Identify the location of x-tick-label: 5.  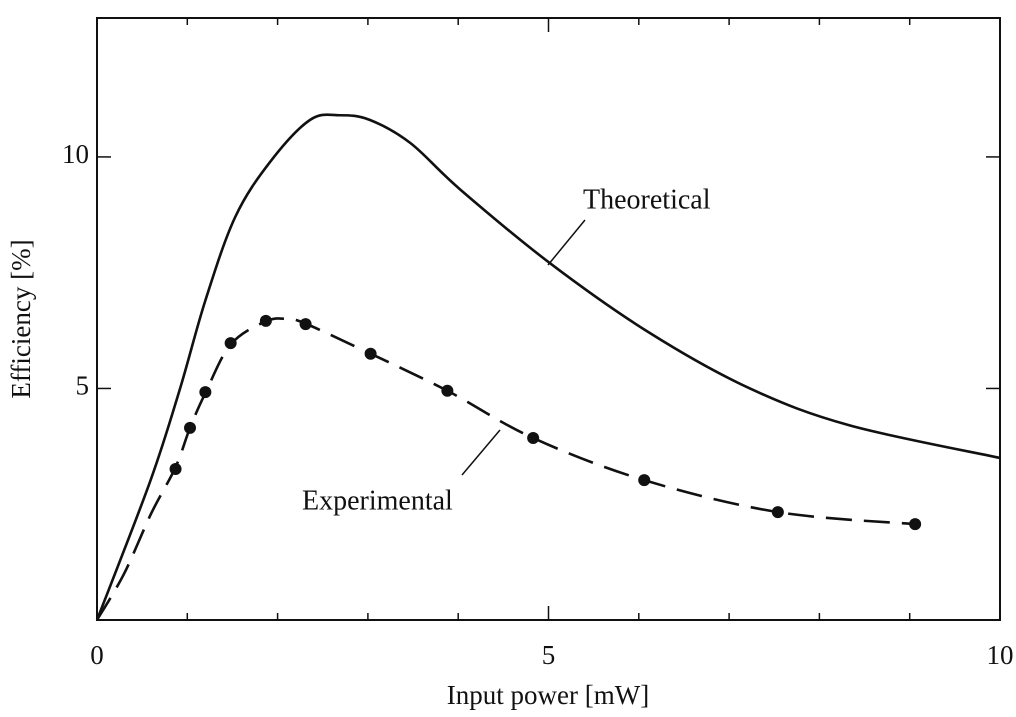
(549, 655).